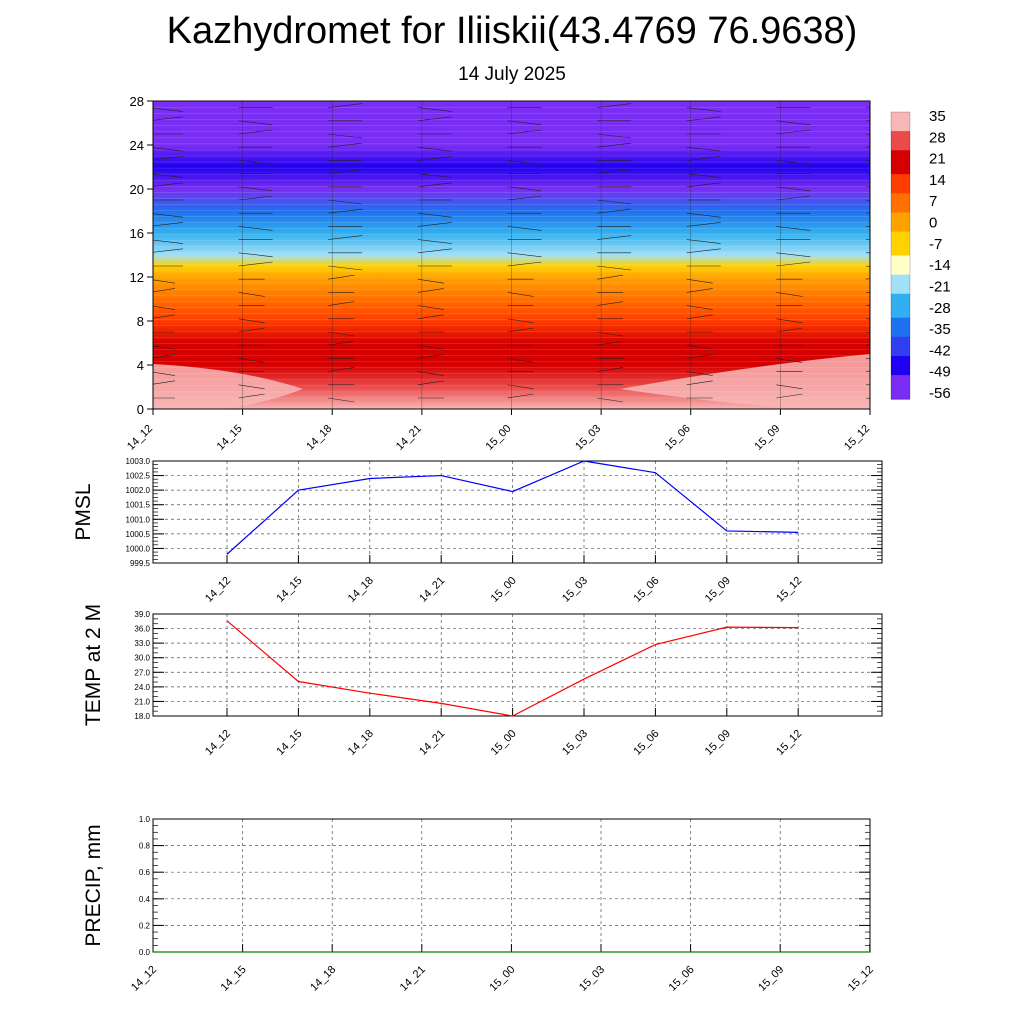 The image size is (1024, 1024). Describe the element at coordinates (588, 438) in the screenshot. I see `contour-x-tick-label: 15_03` at that location.